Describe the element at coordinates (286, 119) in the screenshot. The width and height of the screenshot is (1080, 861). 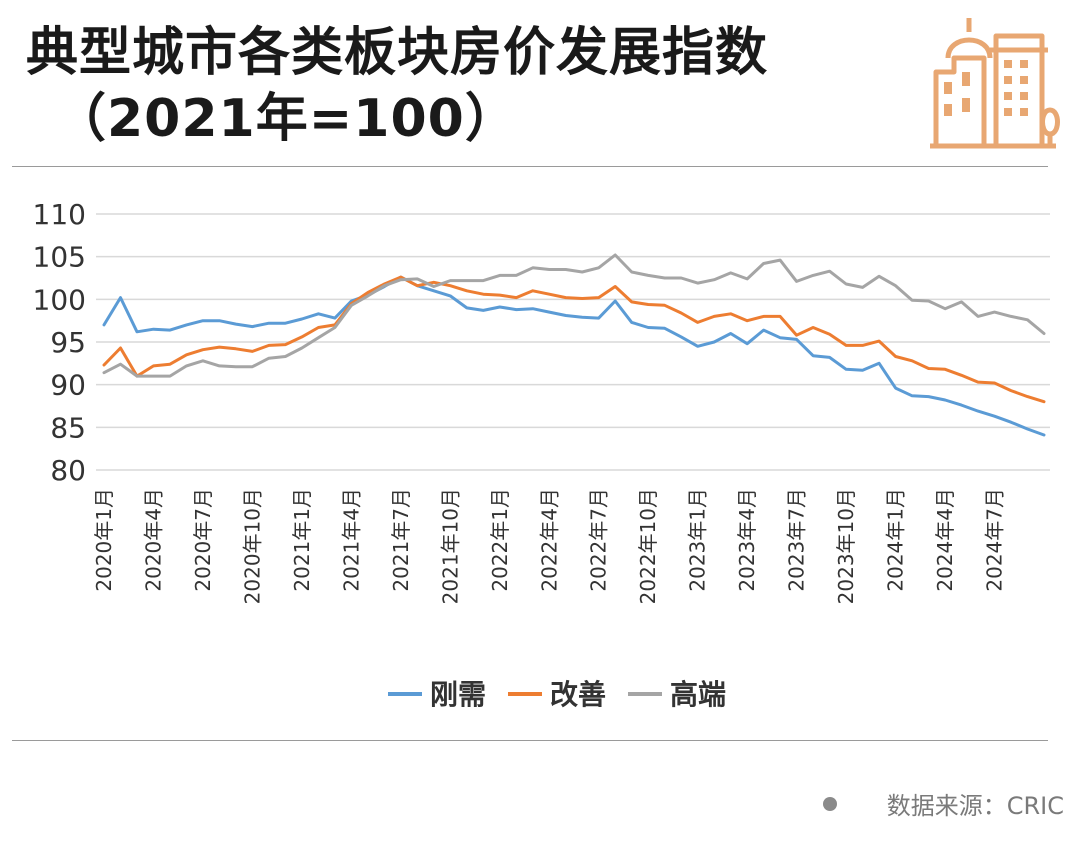
I see `title-line-2: （2021年=100）` at that location.